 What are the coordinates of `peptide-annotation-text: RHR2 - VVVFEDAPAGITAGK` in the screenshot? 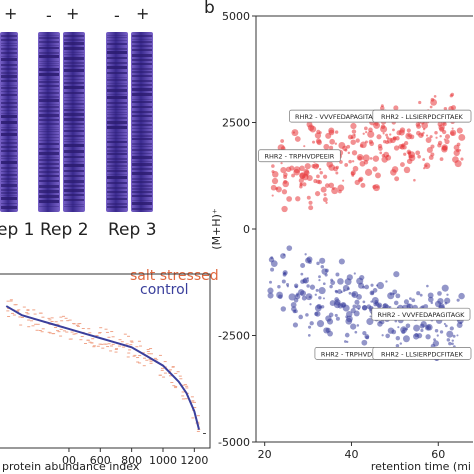 It's located at (421, 315).